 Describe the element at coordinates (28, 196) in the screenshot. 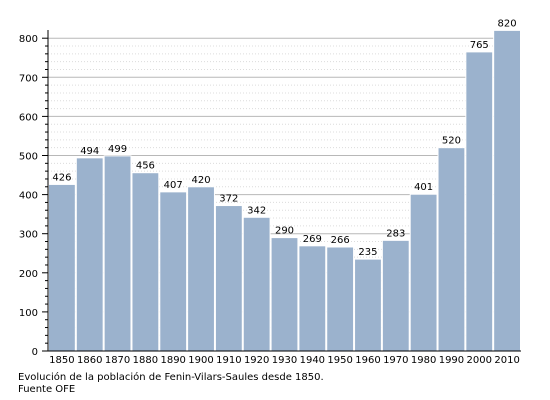

I see `y-tick-label: 400` at that location.